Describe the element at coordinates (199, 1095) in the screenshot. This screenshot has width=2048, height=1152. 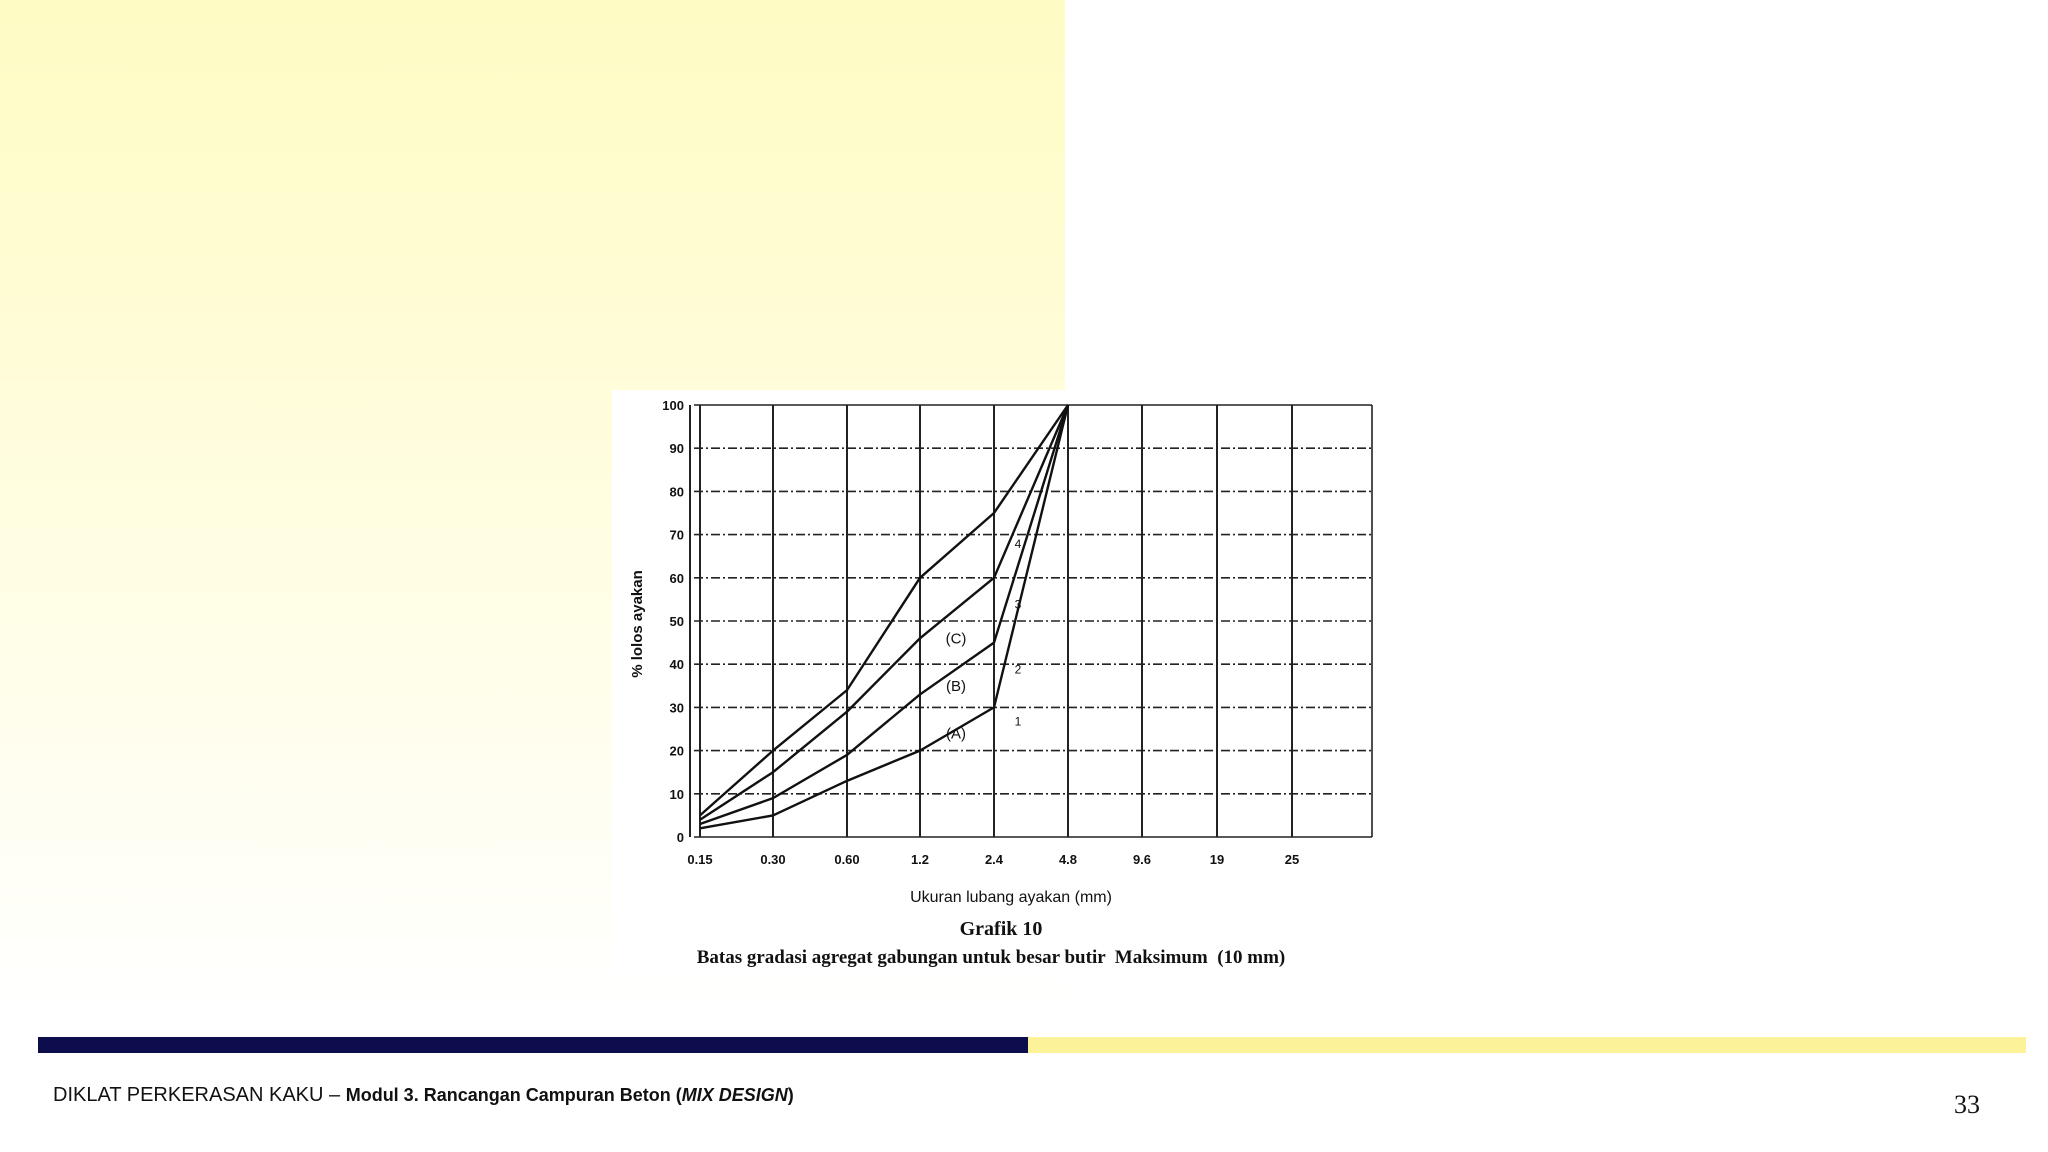
I see `footer-prefix: DIKLAT PERKERASAN KAKU –` at that location.